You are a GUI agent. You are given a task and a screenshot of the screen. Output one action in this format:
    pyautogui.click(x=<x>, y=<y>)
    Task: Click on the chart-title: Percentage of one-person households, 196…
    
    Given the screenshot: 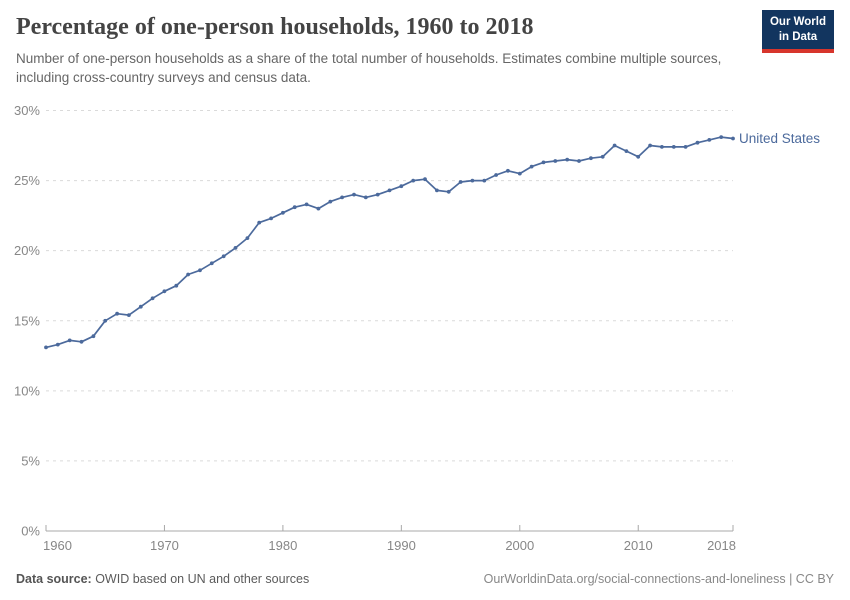 What is the action you would take?
    pyautogui.click(x=275, y=27)
    